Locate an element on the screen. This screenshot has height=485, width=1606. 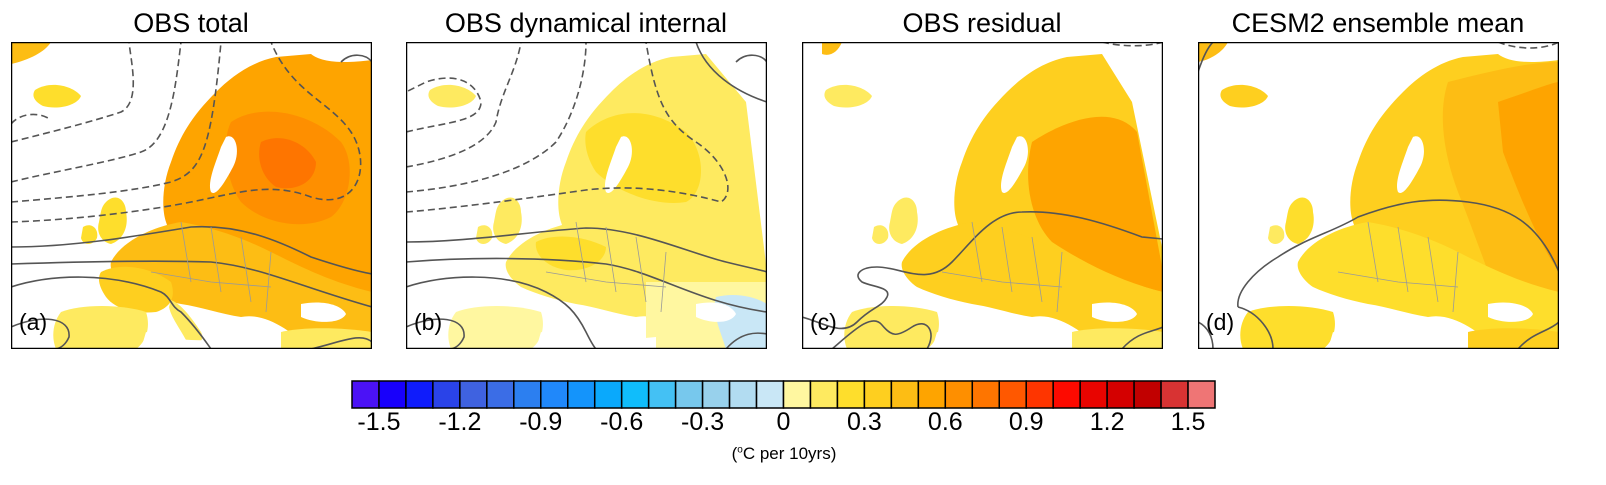
map-panel-d: (d) is located at coordinates (1378, 195).